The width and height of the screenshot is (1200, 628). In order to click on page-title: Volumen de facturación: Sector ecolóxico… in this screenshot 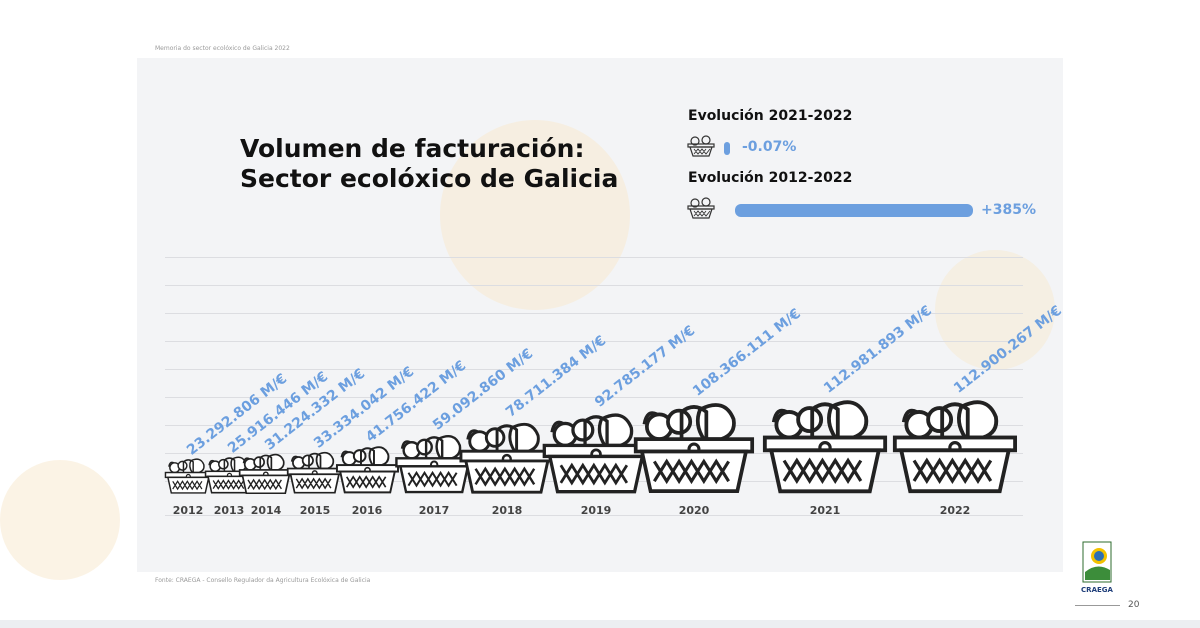, I will do `click(429, 164)`.